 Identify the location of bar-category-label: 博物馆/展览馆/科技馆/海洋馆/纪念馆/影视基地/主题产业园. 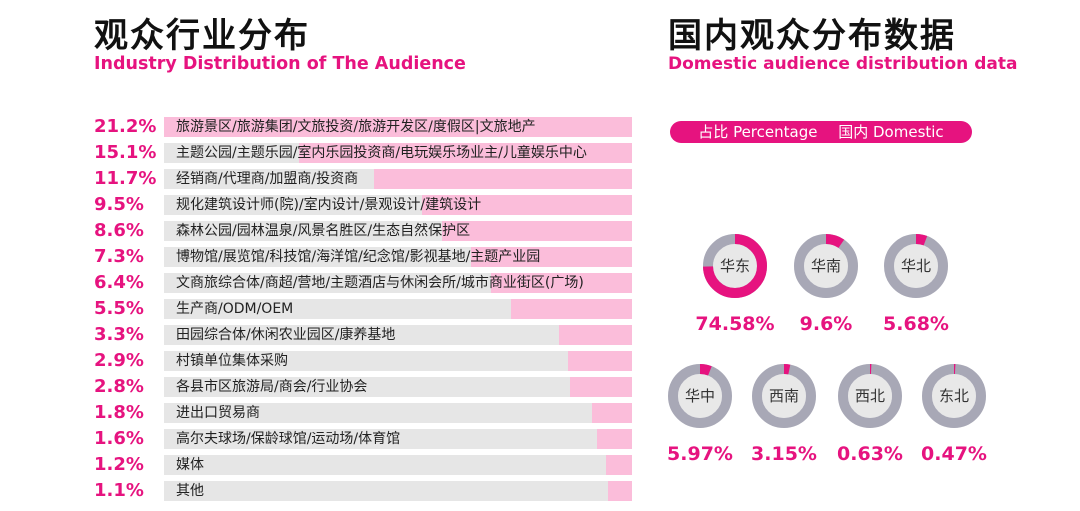
(358, 257).